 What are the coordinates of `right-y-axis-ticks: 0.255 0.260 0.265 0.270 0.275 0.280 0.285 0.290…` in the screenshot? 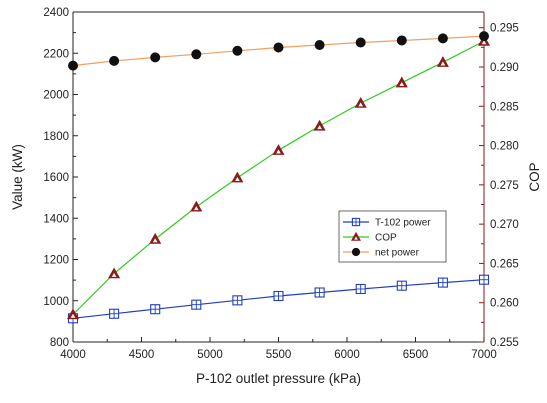 It's located at (499, 186).